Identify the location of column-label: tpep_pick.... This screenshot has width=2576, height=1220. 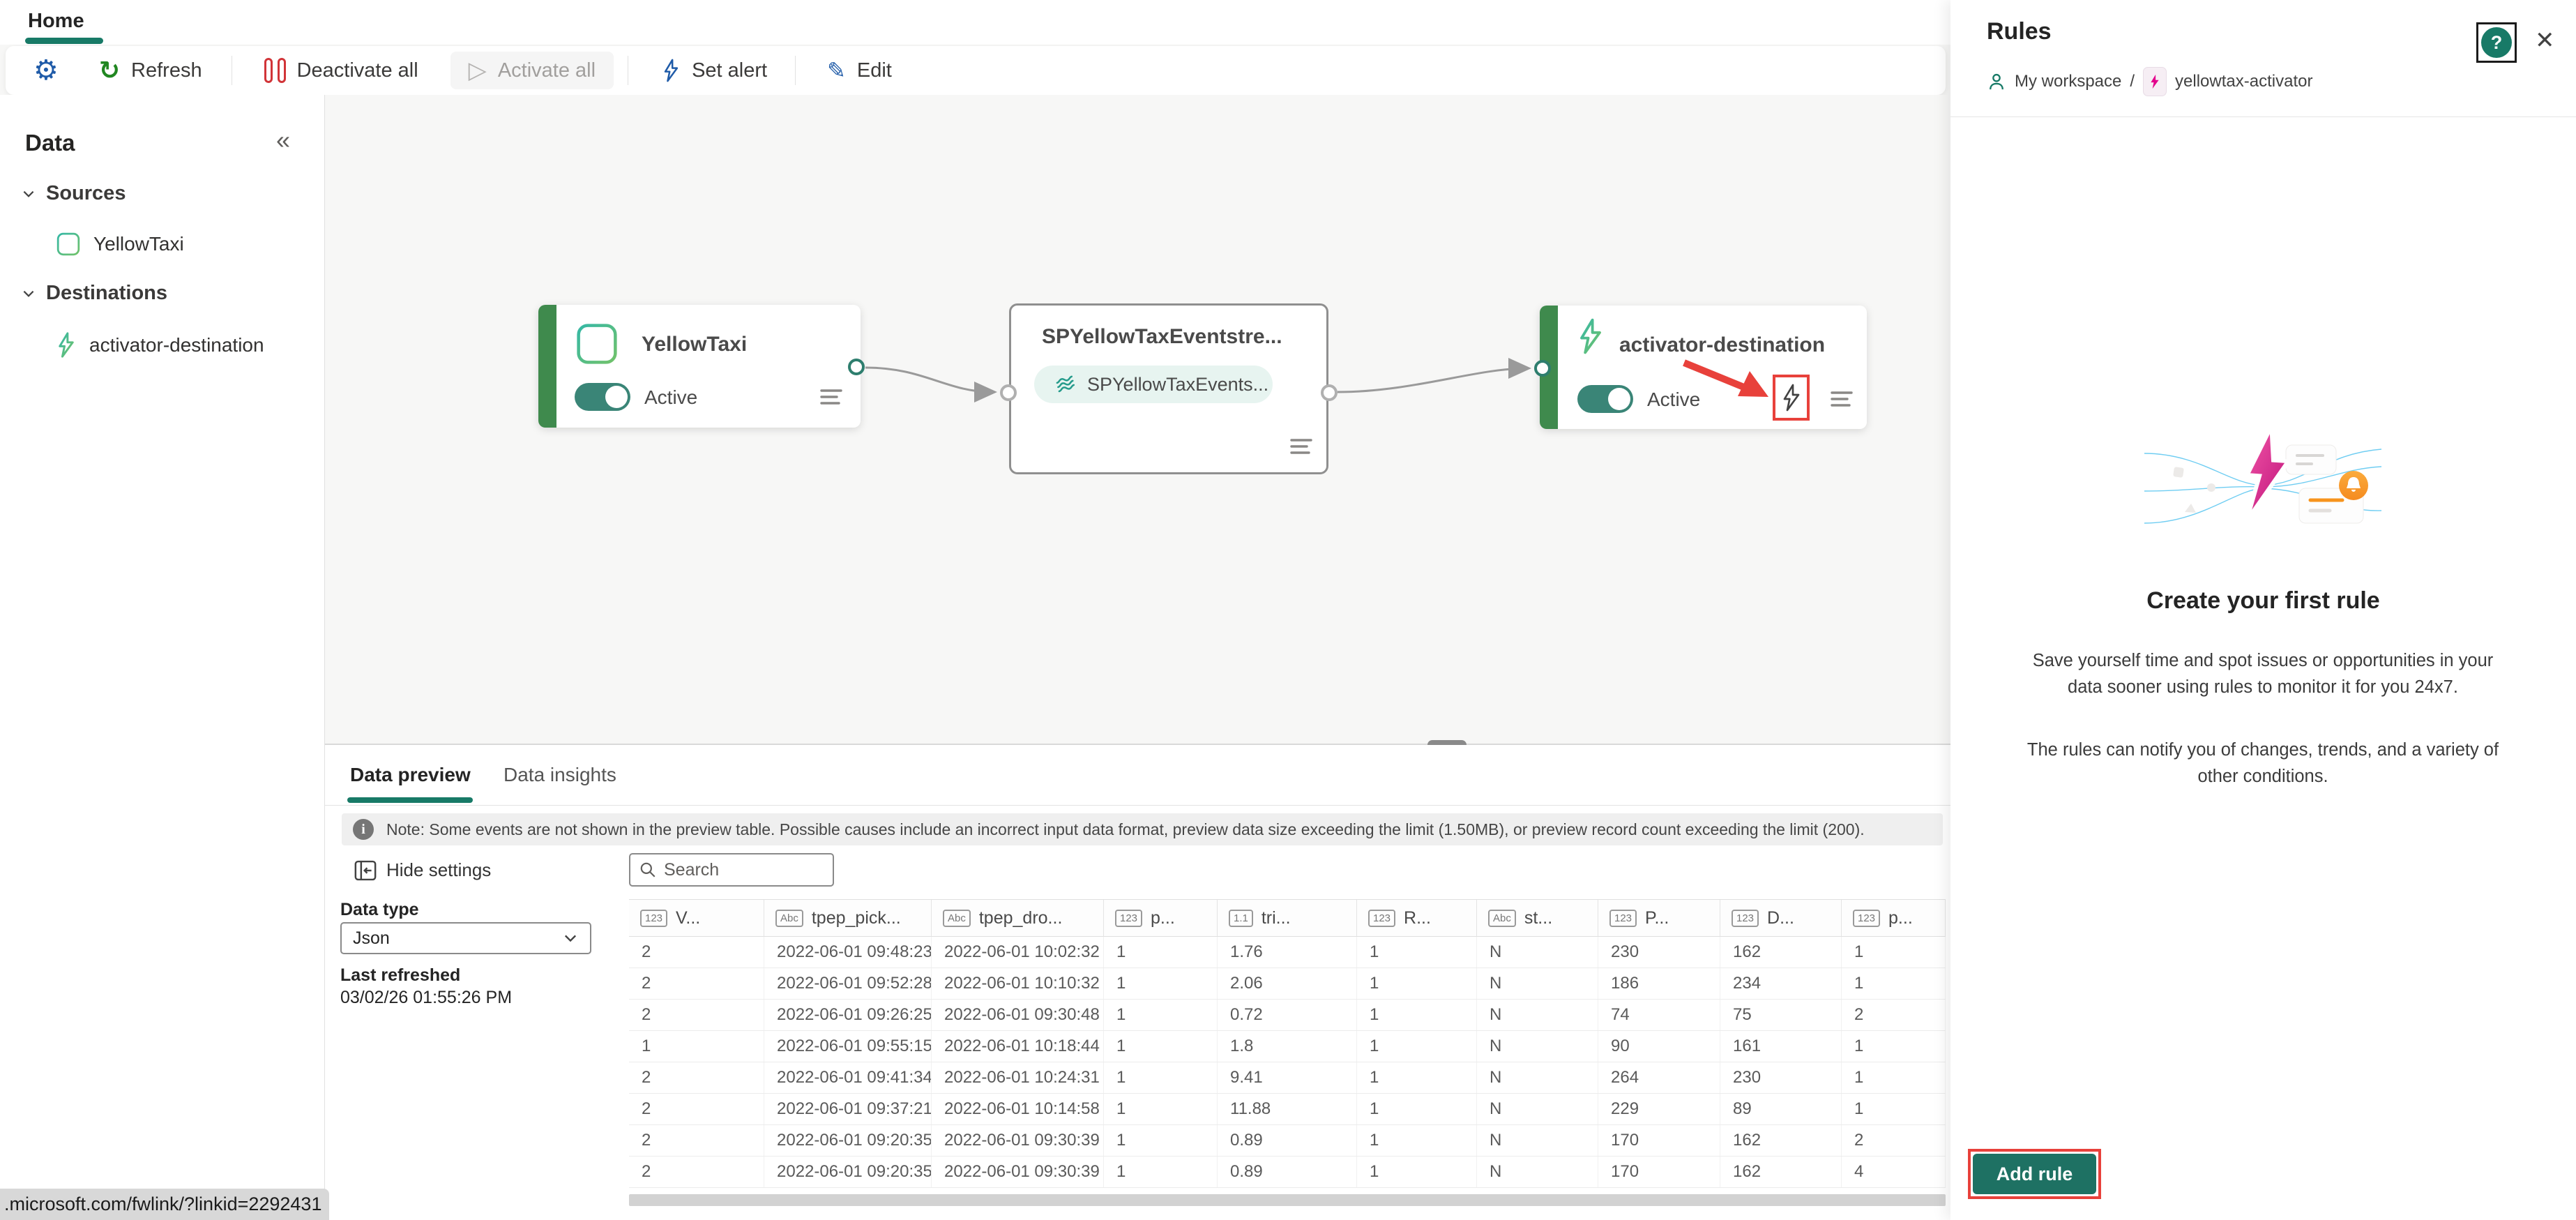
(856, 918).